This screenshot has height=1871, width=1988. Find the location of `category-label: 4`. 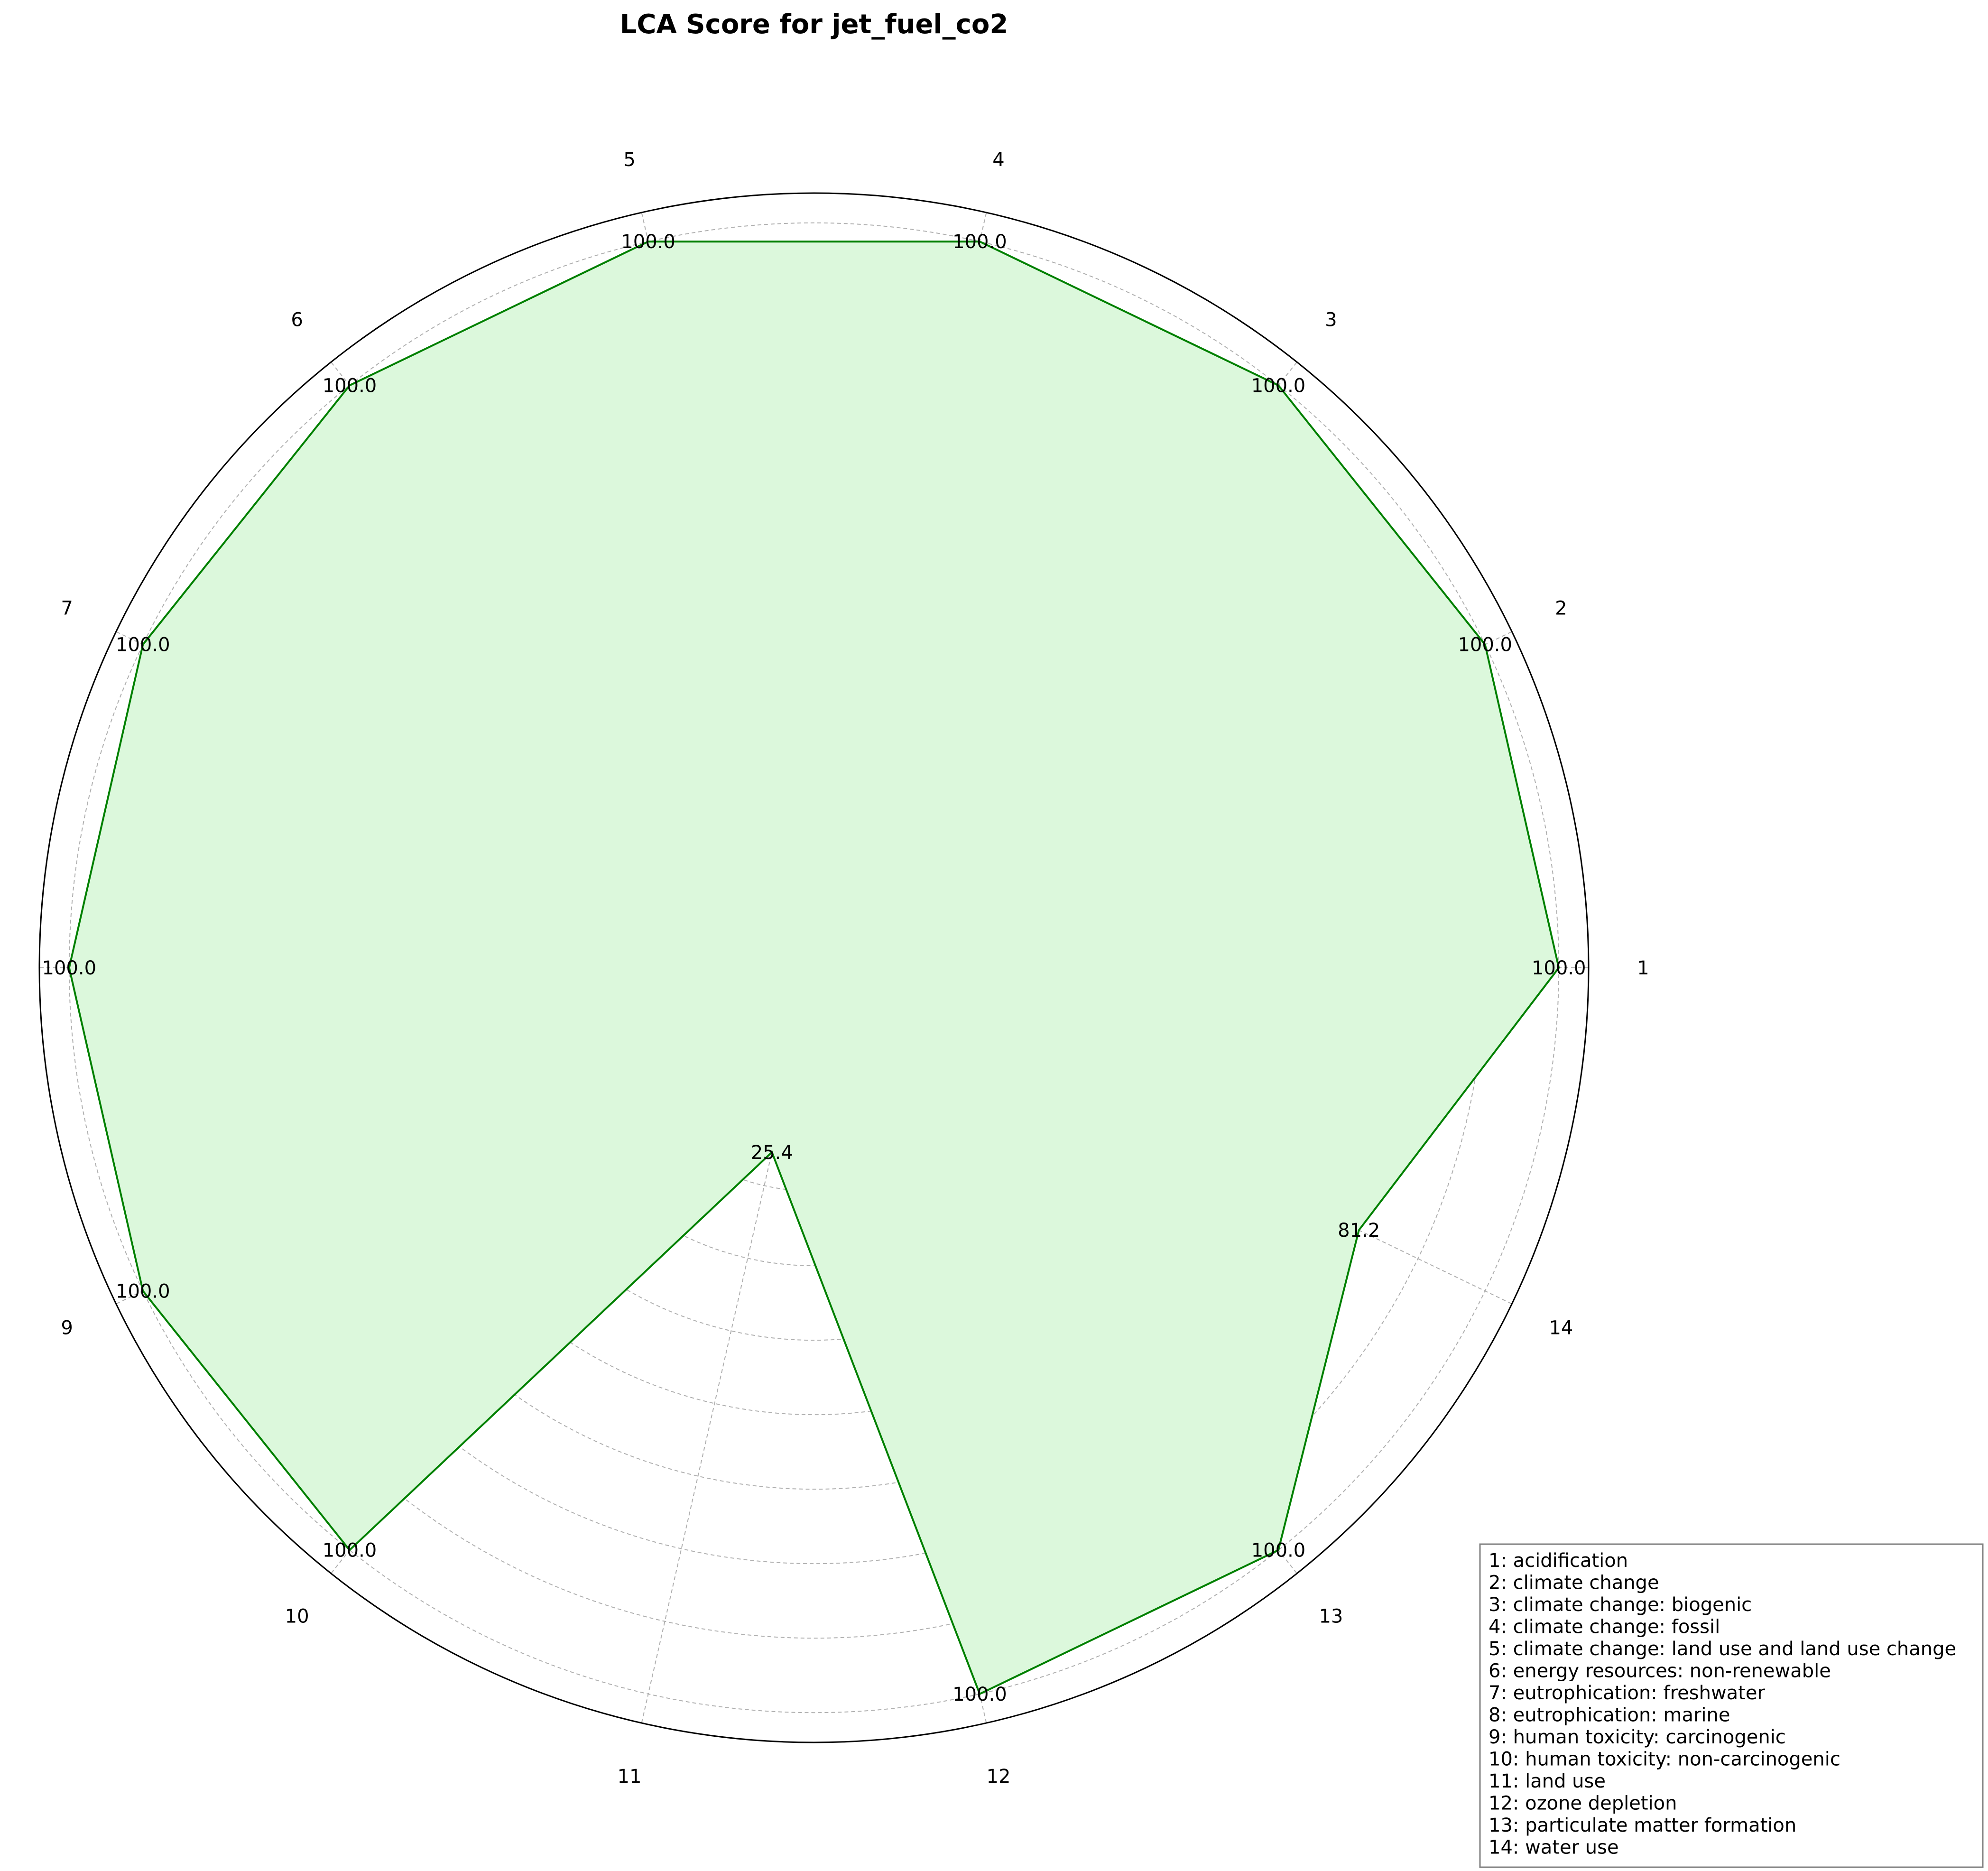

category-label: 4 is located at coordinates (998, 160).